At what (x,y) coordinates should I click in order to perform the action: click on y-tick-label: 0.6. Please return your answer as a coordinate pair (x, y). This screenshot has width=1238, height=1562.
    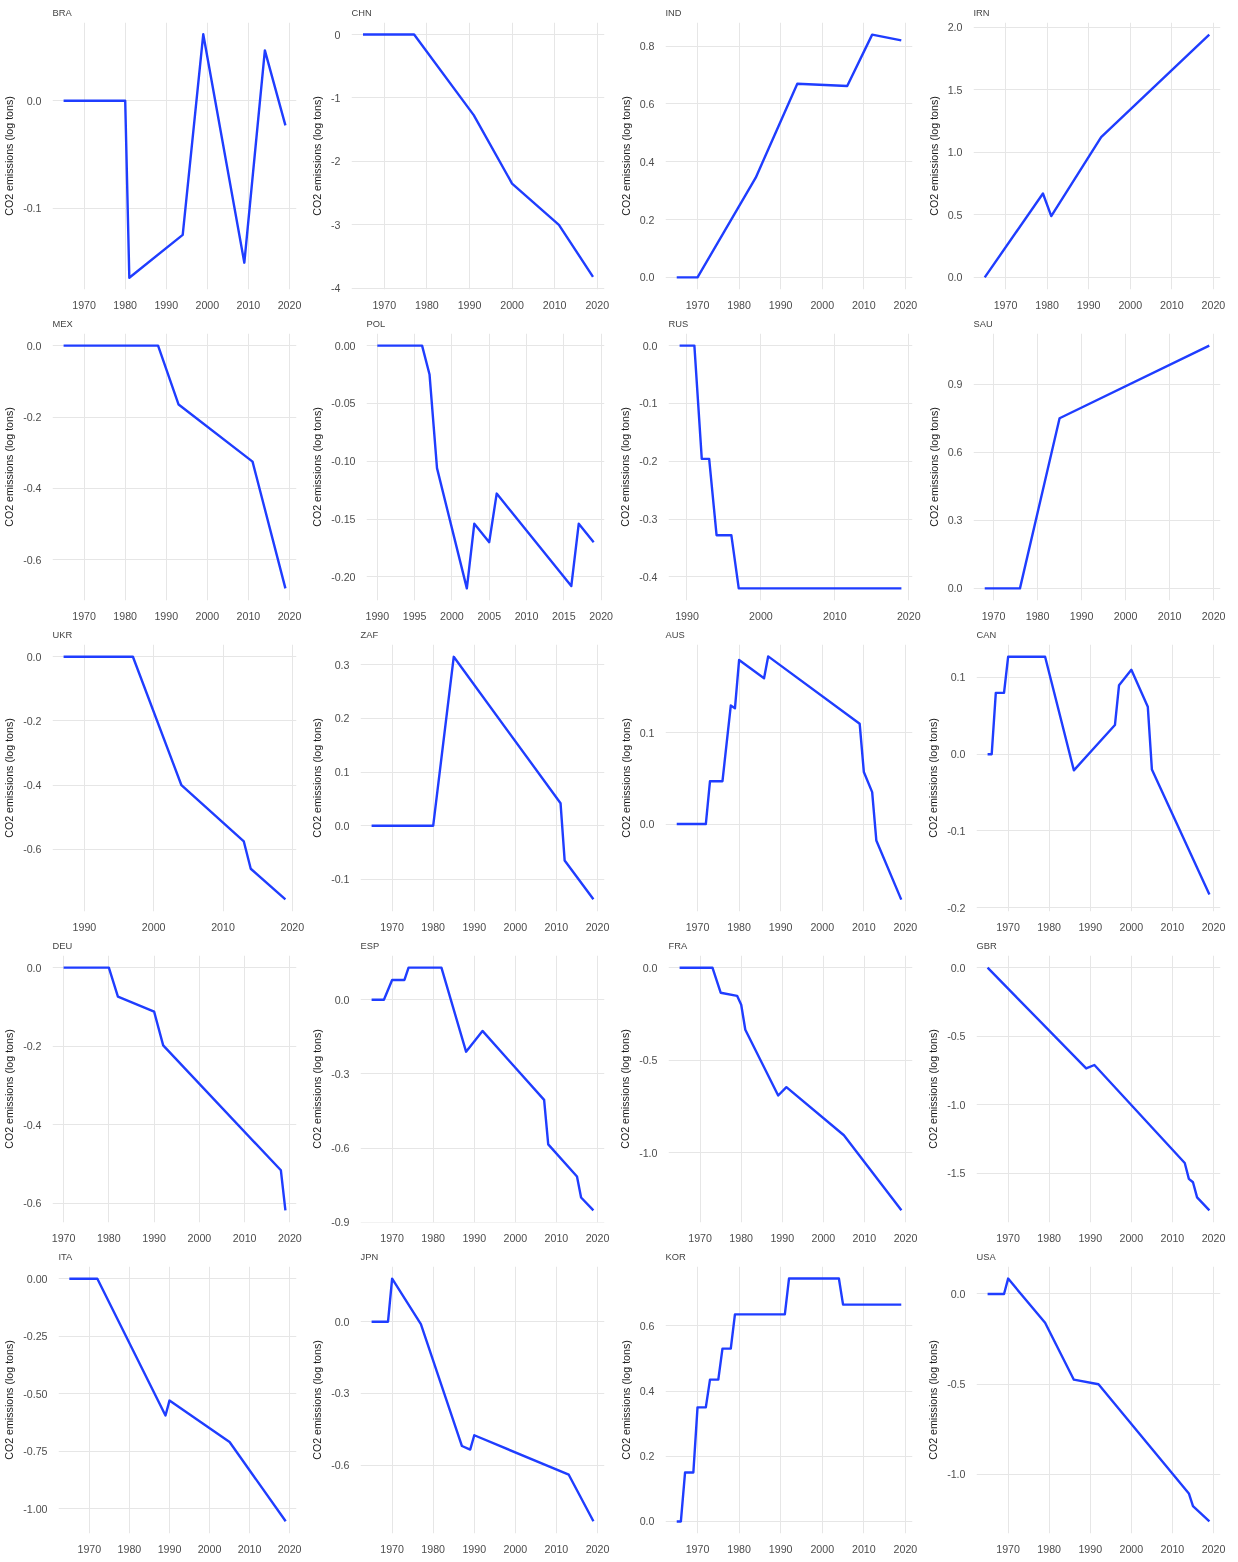
    Looking at the image, I should click on (955, 452).